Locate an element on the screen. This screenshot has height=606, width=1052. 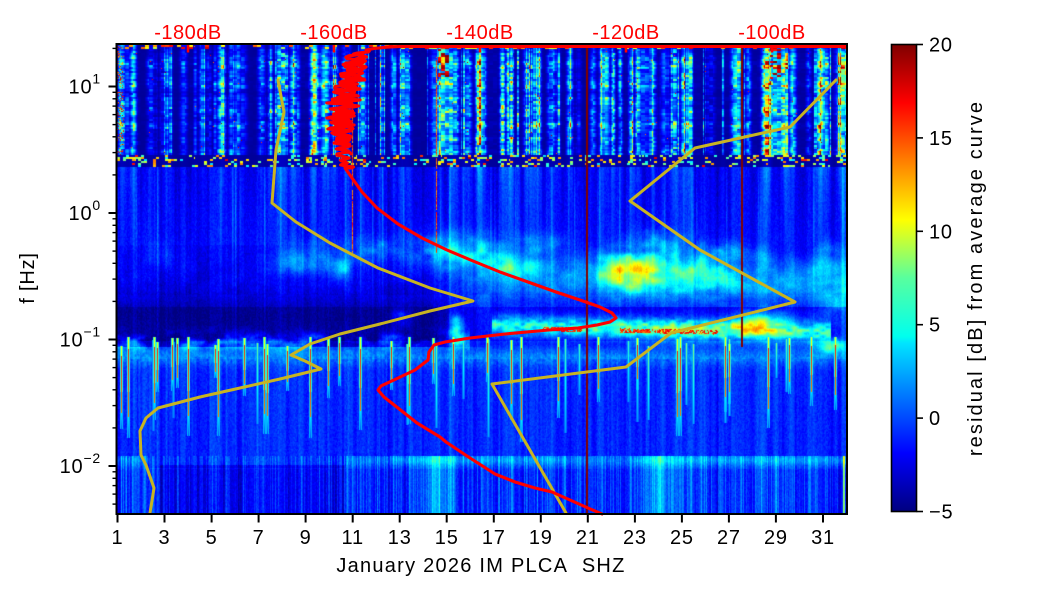
svg-text: 11 is located at coordinates (353, 538).